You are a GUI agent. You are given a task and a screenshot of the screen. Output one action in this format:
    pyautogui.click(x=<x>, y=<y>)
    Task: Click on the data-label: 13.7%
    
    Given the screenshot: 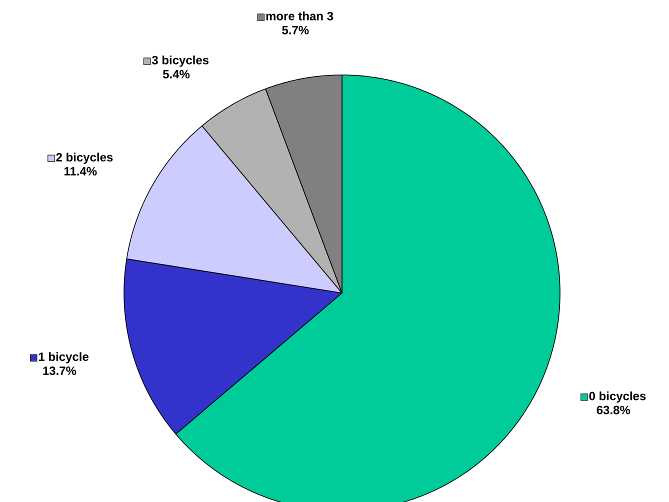 What is the action you would take?
    pyautogui.click(x=59, y=371)
    